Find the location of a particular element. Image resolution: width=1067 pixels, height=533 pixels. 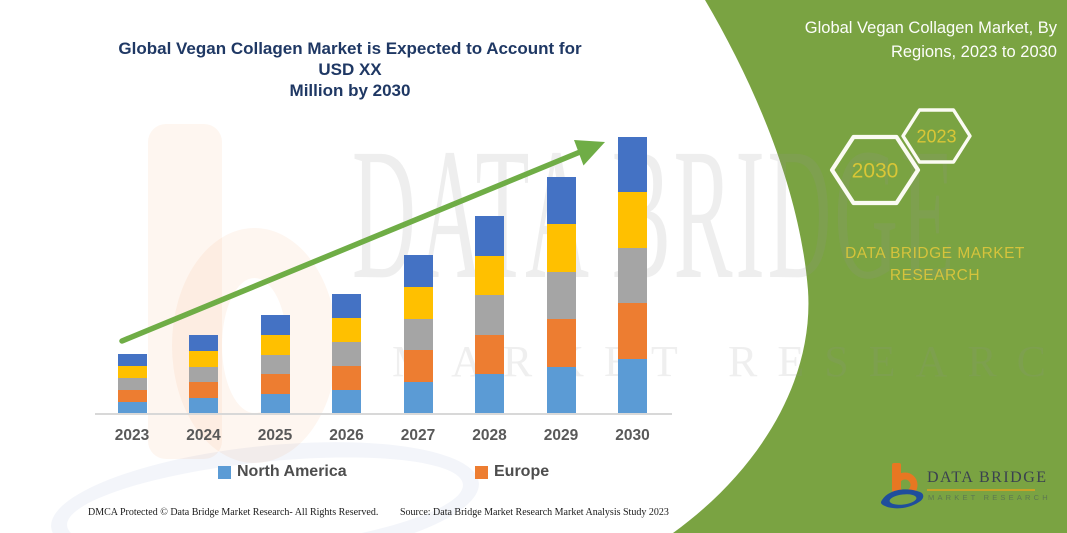

bar-2029 is located at coordinates (561, 295).